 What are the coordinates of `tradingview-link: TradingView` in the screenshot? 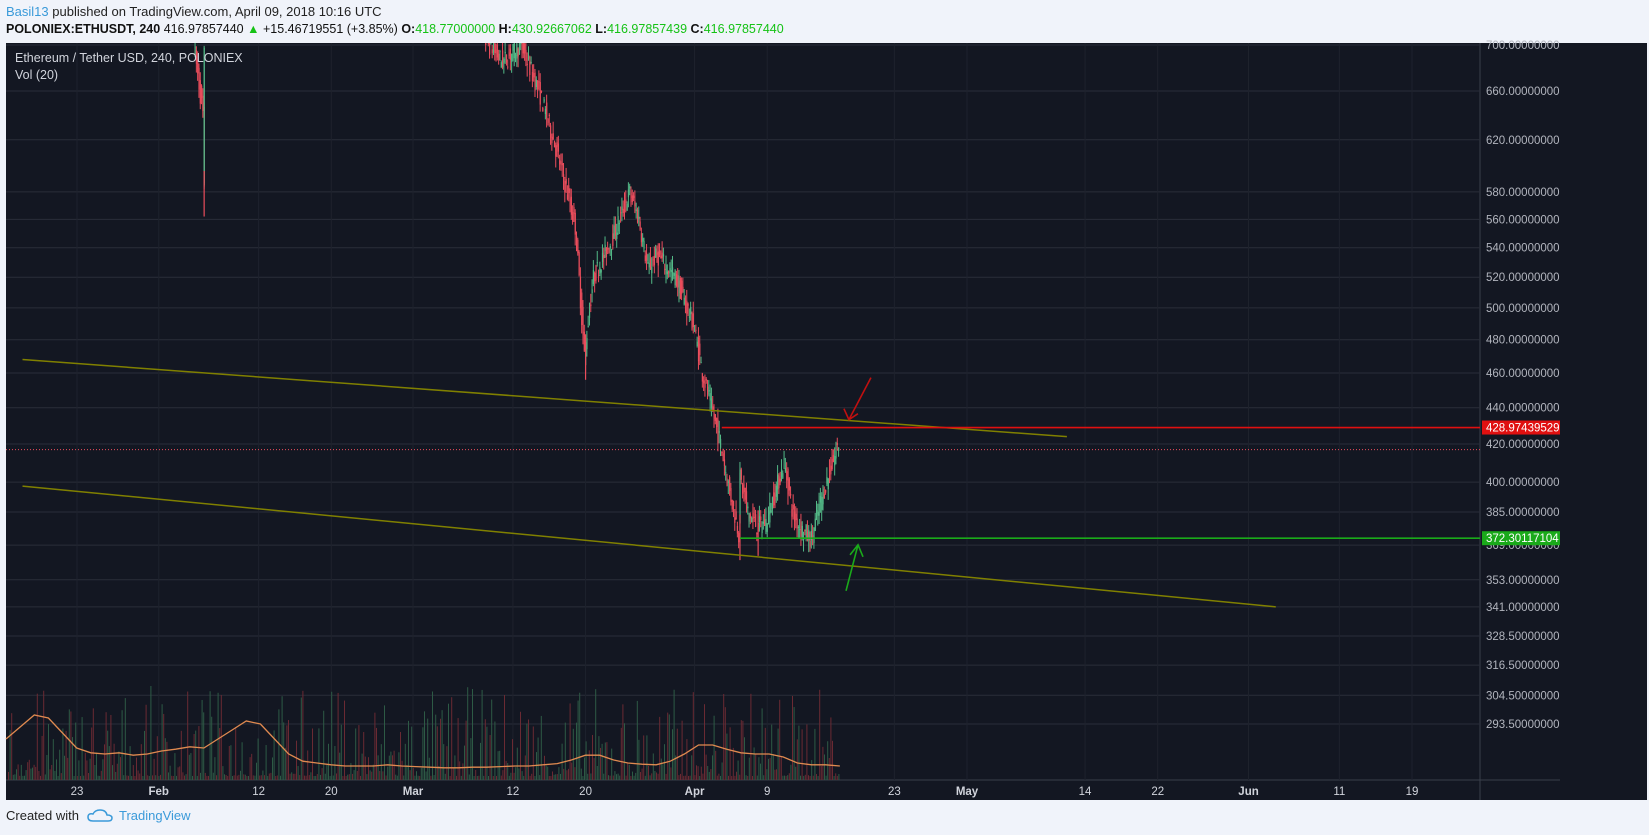 It's located at (154, 815).